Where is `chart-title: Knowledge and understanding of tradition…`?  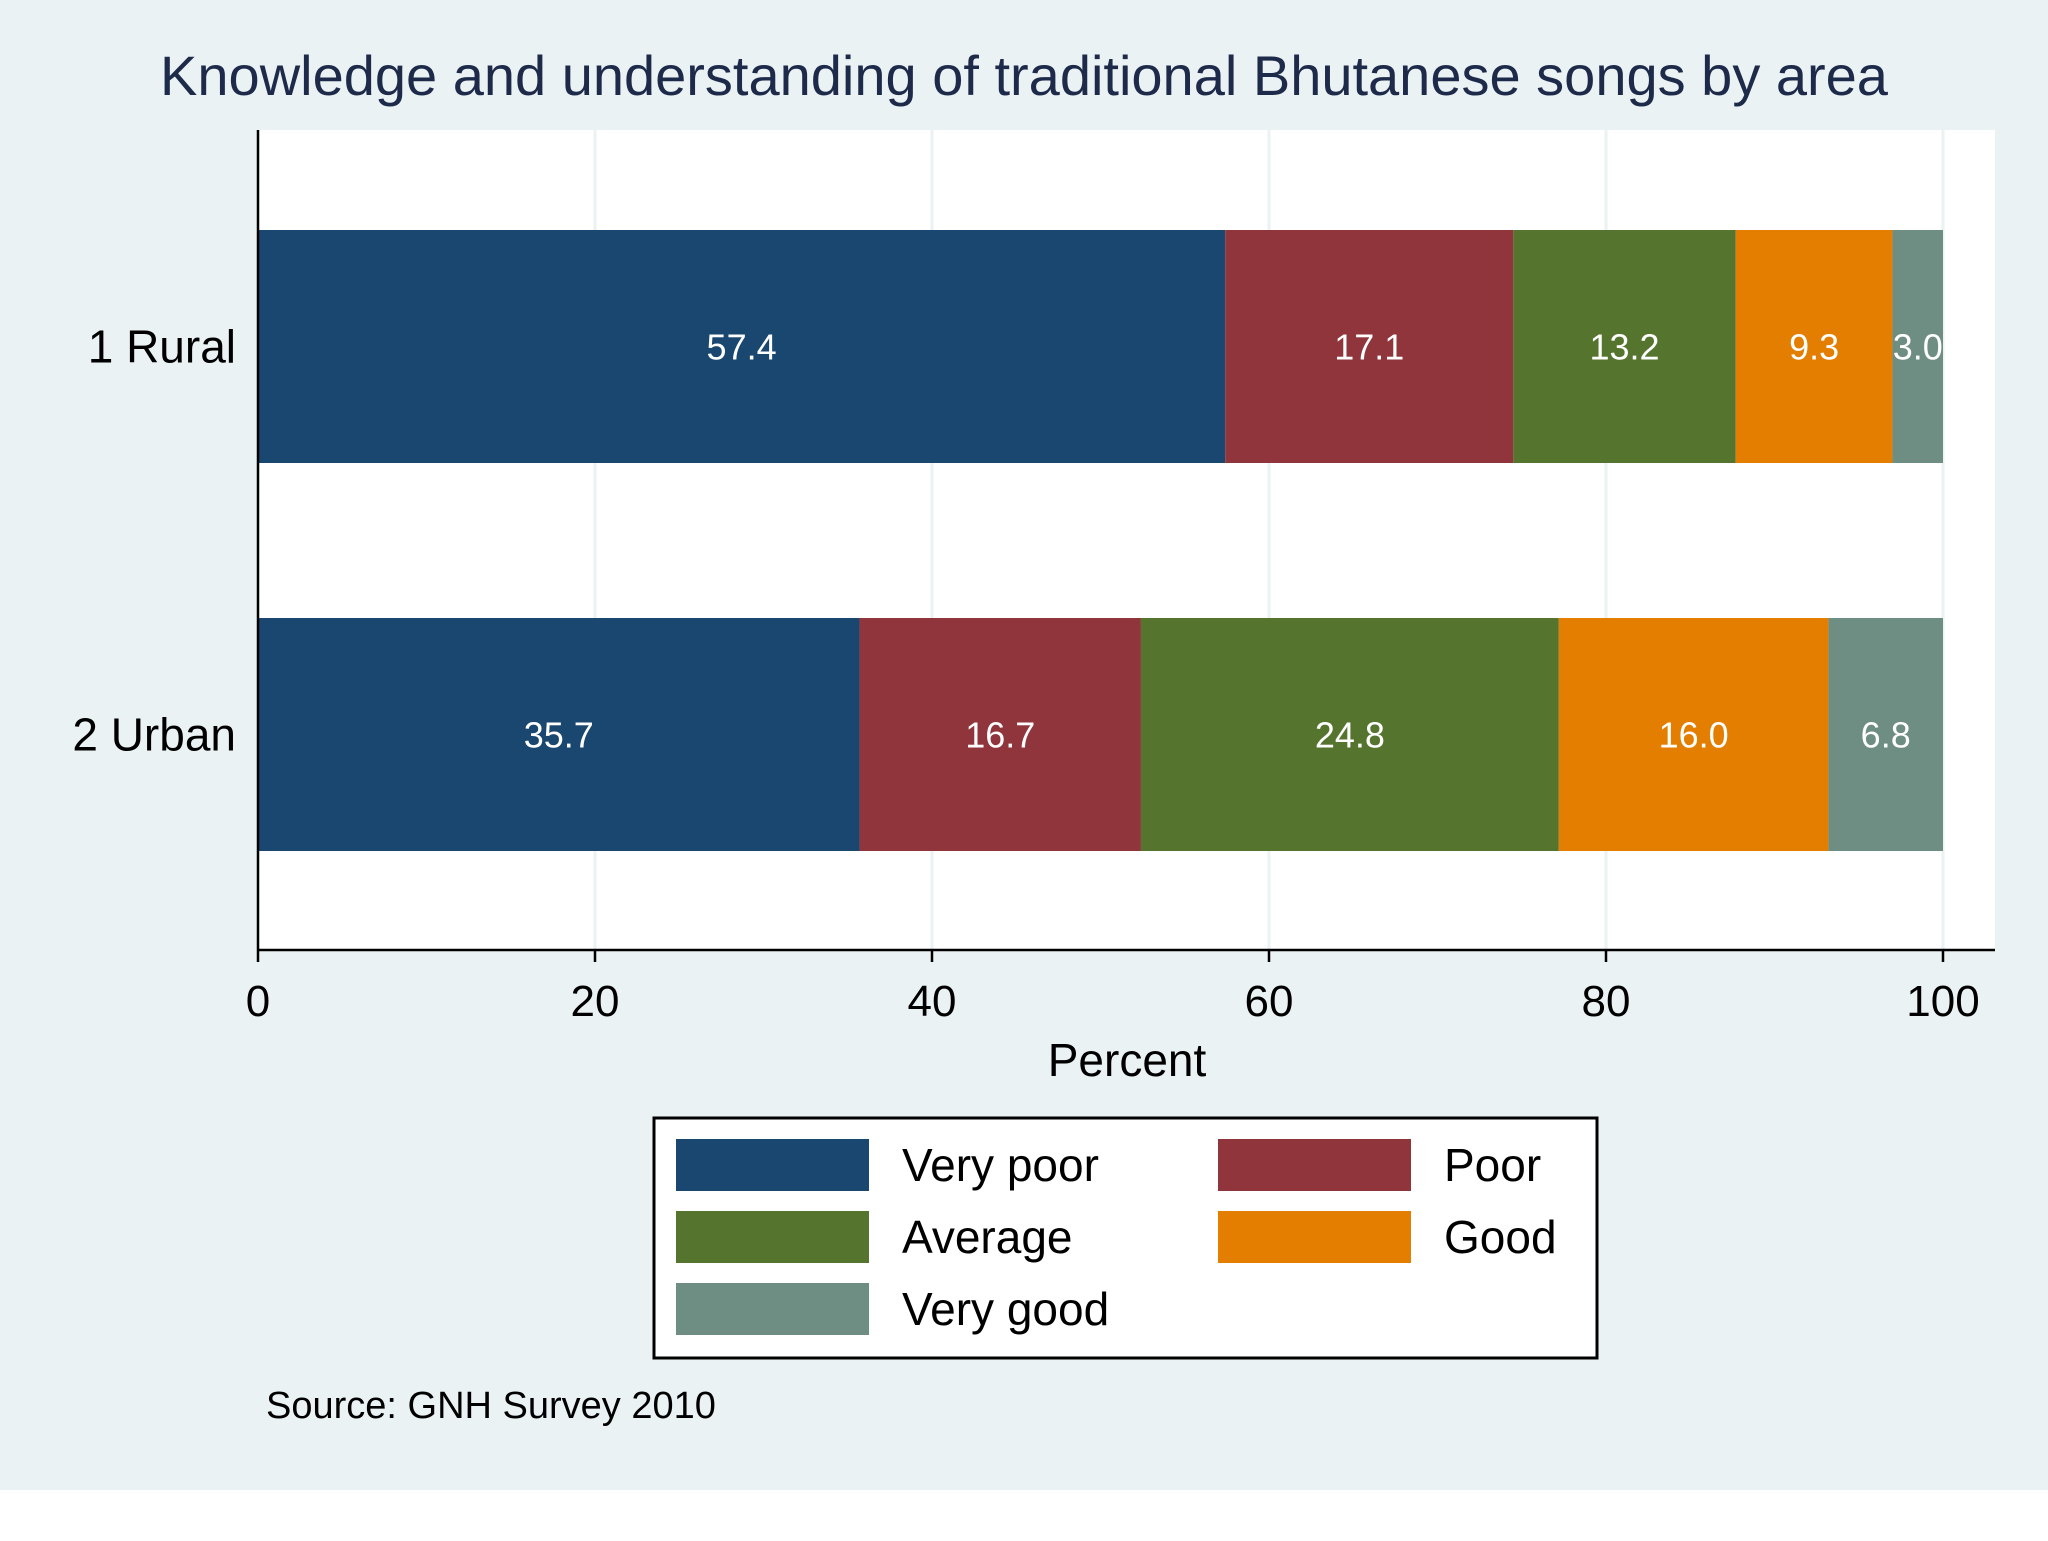
chart-title: Knowledge and understanding of tradition… is located at coordinates (1024, 75).